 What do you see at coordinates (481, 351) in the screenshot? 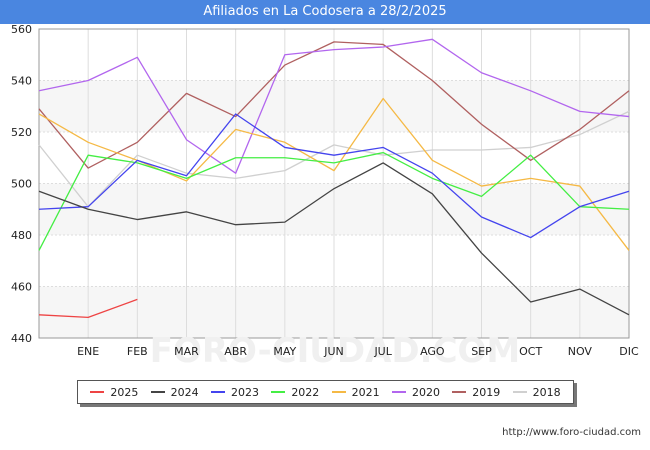
I see `x-tick-label: SEP` at bounding box center [481, 351].